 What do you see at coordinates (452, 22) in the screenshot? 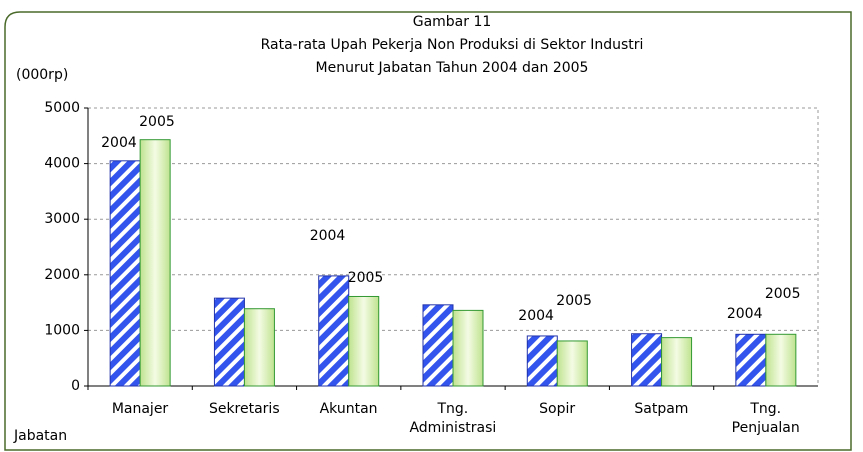
I see `title-line: Gambar 11` at bounding box center [452, 22].